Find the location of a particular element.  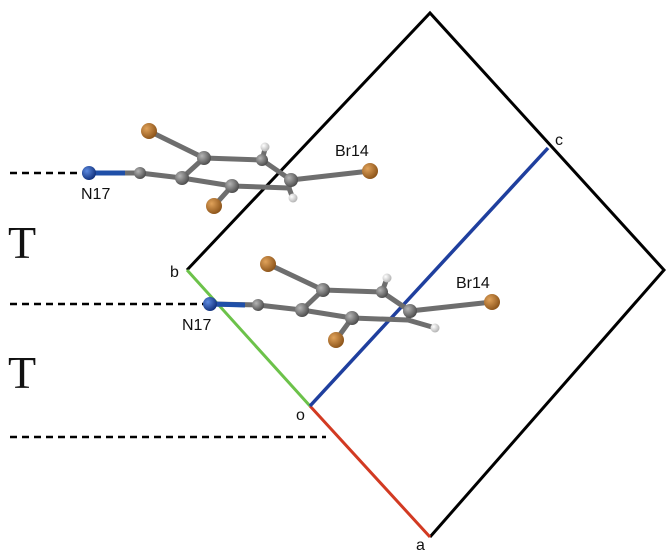

atom-label-br14-lower: Br14 is located at coordinates (473, 283).